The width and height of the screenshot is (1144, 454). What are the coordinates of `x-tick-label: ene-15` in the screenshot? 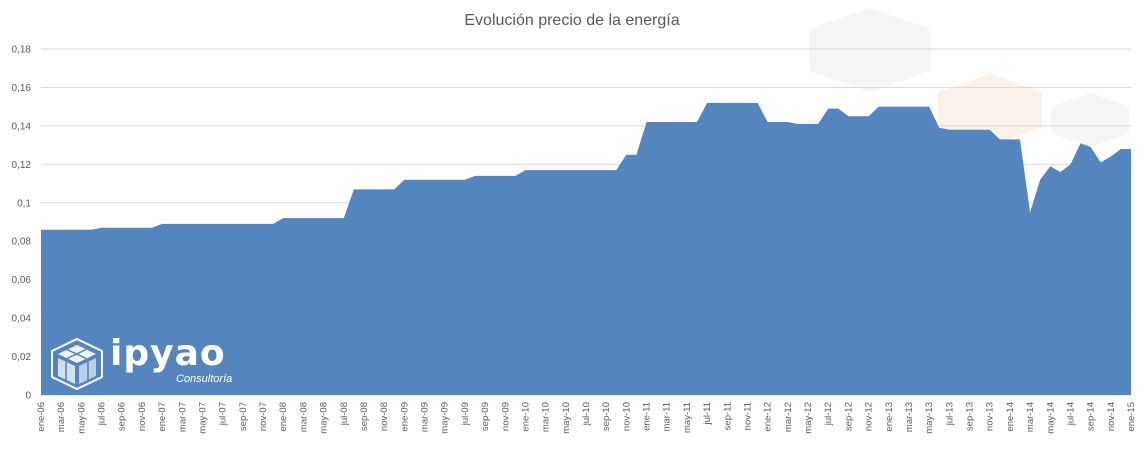 It's located at (1131, 417).